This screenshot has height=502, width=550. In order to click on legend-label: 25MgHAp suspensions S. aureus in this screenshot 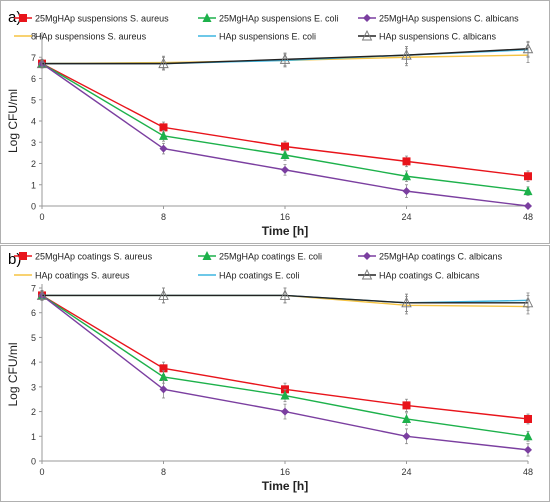, I will do `click(102, 19)`.